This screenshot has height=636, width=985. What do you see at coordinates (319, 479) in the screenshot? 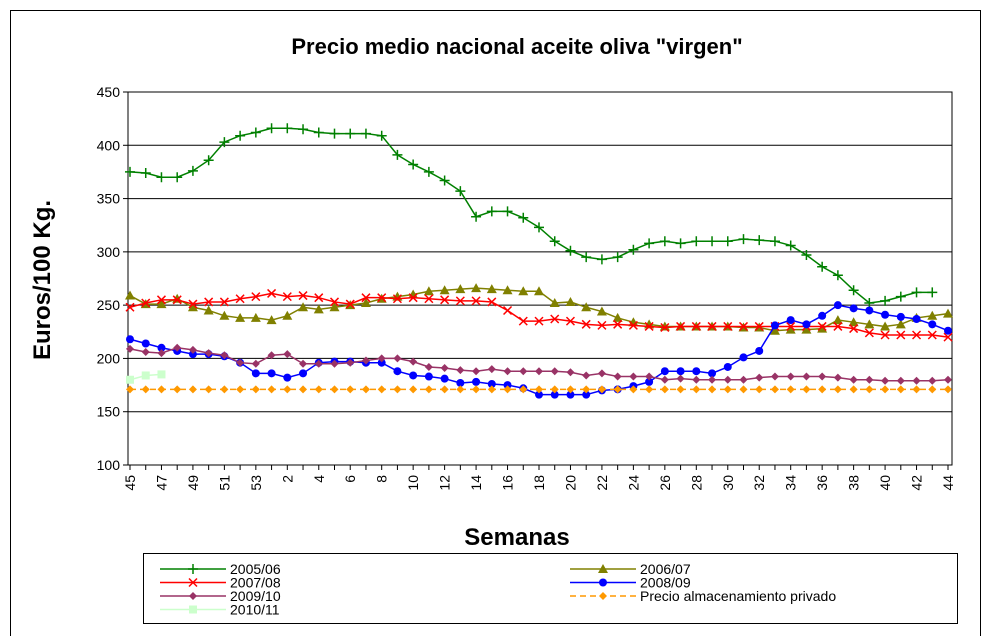
I see `x-tick-label: 4` at bounding box center [319, 479].